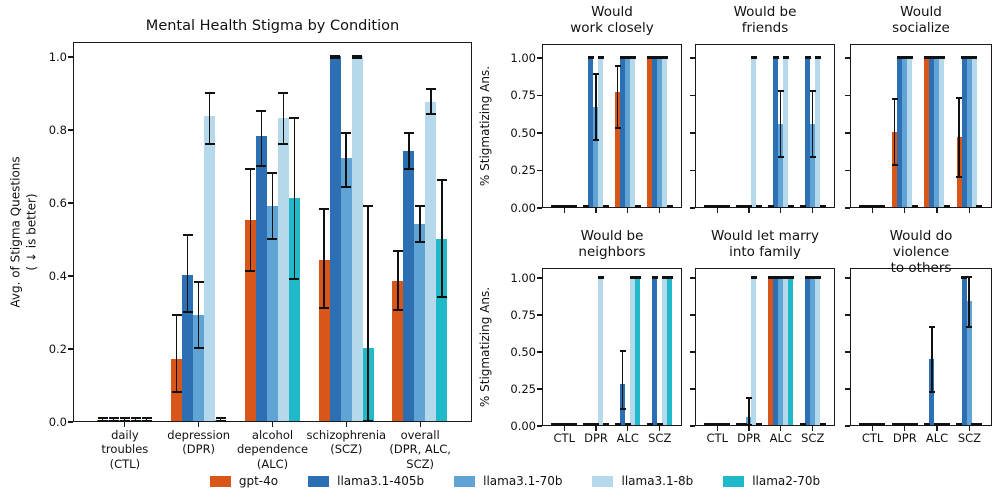 The height and width of the screenshot is (499, 998). Describe the element at coordinates (523, 425) in the screenshot. I see `would_be_neighbors-y-tick-label: 0.00` at that location.